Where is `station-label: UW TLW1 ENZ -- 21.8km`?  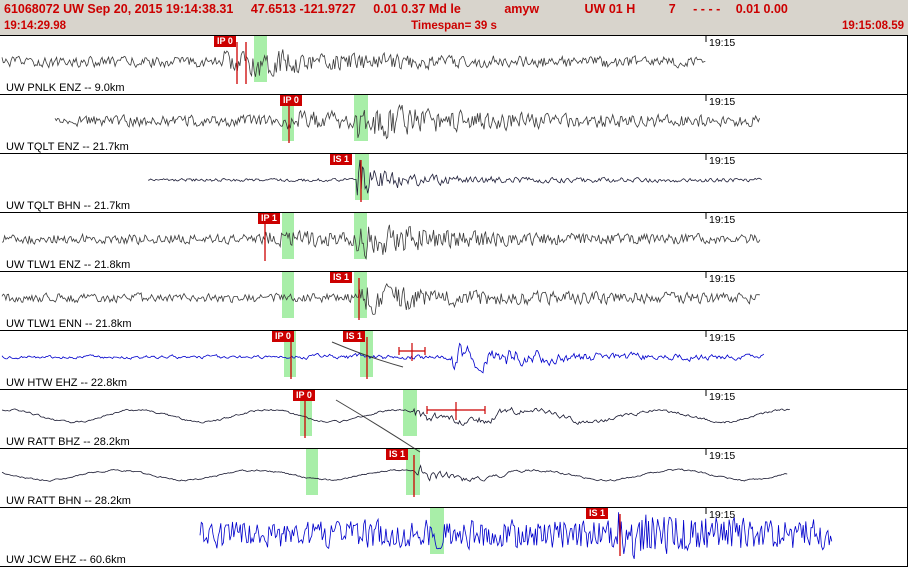
station-label: UW TLW1 ENZ -- 21.8km is located at coordinates (68, 265).